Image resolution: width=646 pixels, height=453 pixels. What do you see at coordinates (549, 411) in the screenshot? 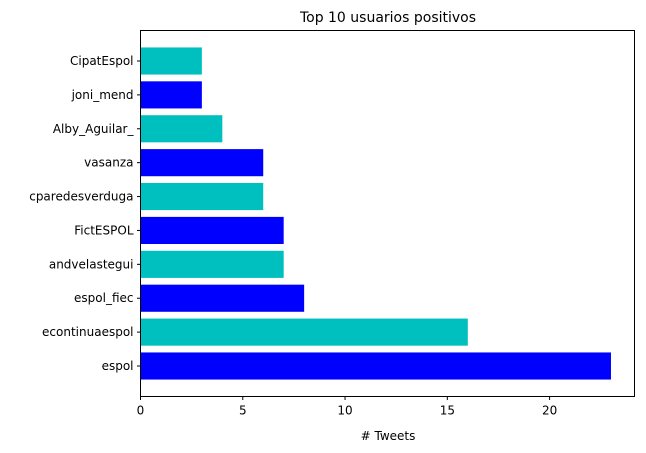
I see `x-tick-label: 20` at bounding box center [549, 411].